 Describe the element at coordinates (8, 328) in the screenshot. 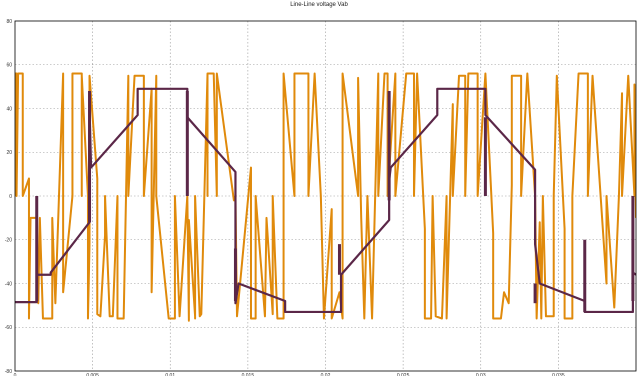

I see `y-tick-label: -60` at that location.